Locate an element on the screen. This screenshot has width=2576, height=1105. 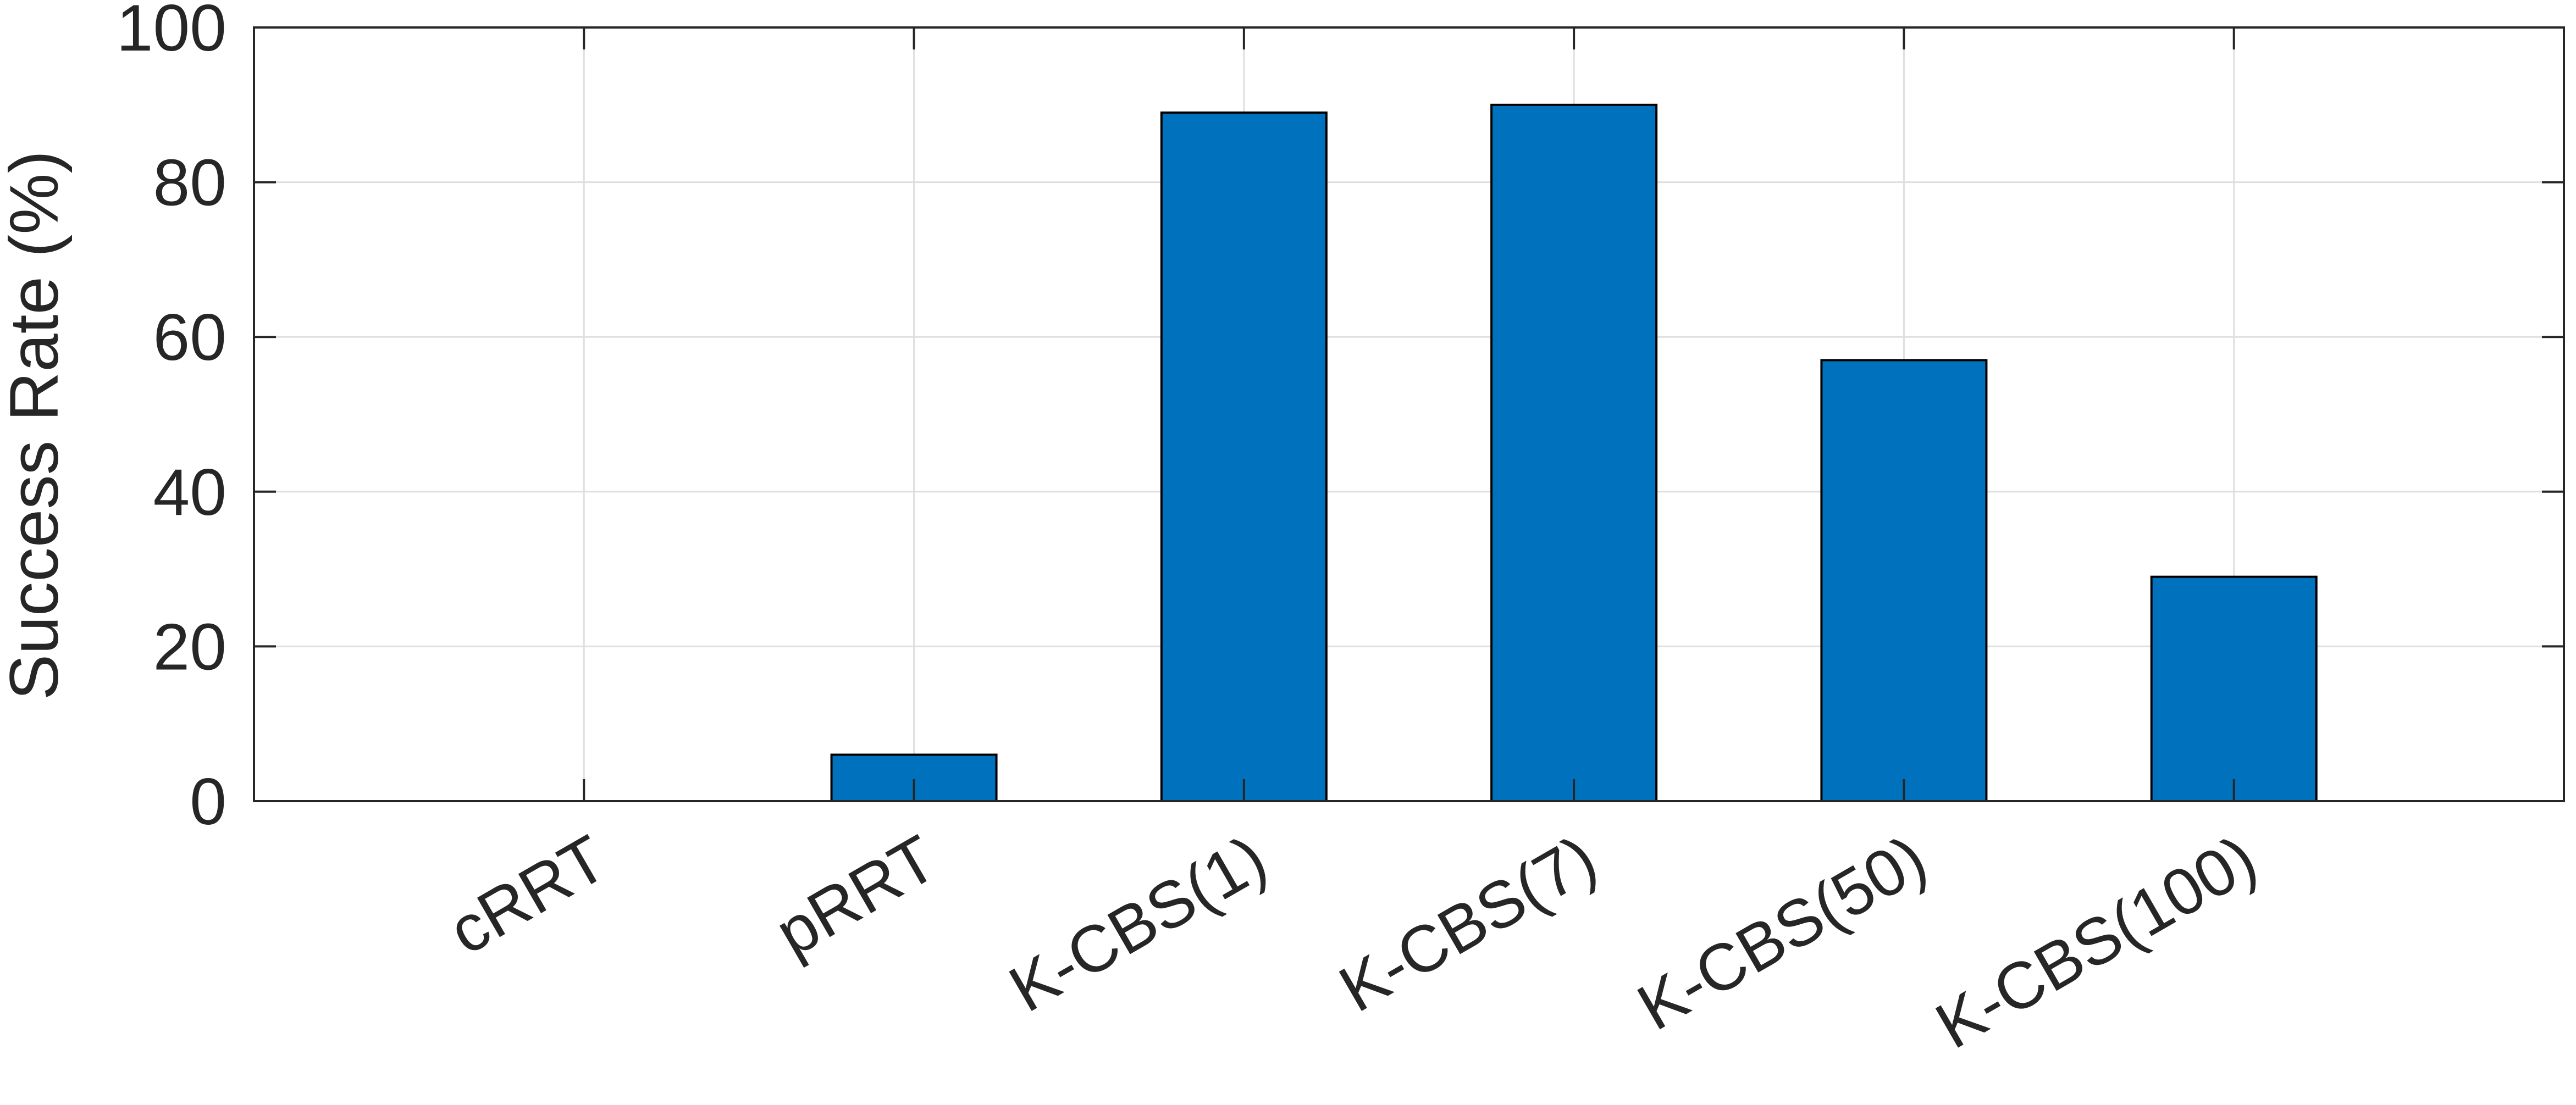
y-axis-title: Success Rate (%) is located at coordinates (36, 425).